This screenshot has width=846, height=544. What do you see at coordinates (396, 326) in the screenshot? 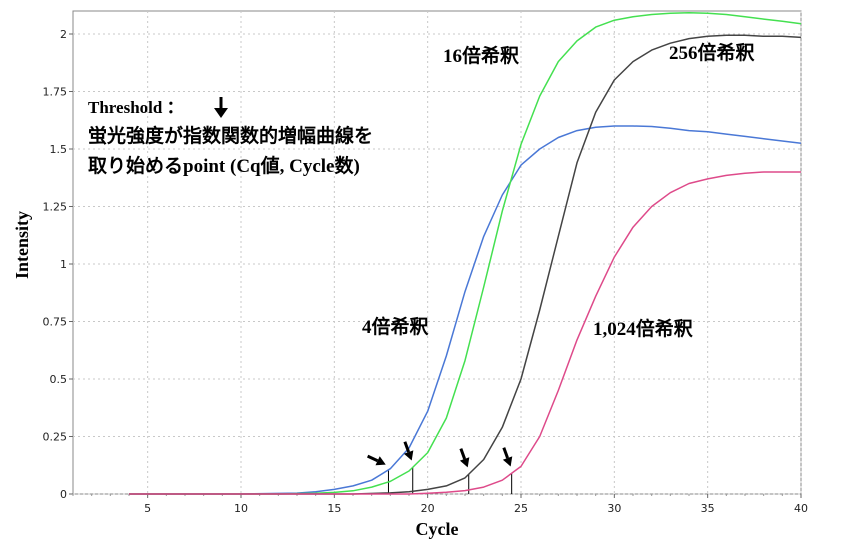
I see `series-label-4x: 4倍希釈` at bounding box center [396, 326].